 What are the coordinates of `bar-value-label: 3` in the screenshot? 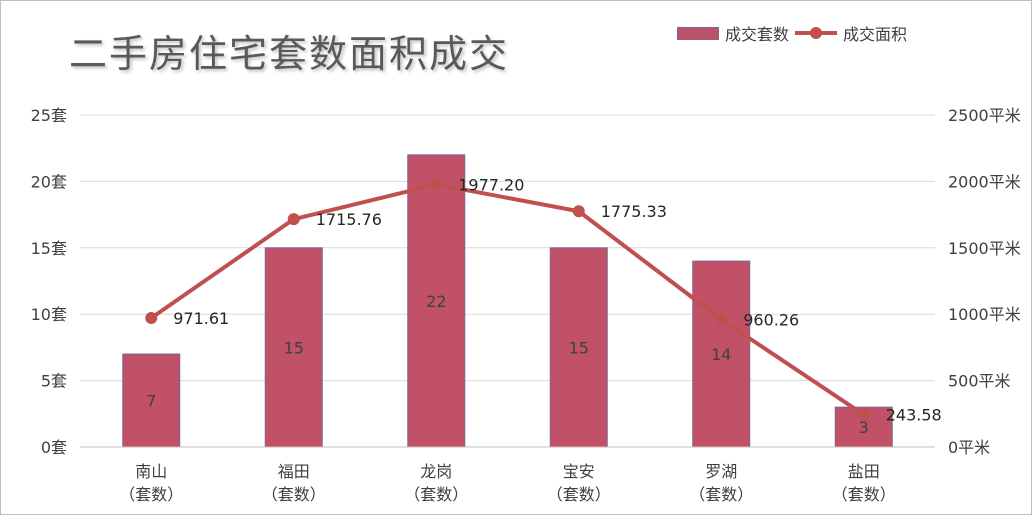 It's located at (864, 427).